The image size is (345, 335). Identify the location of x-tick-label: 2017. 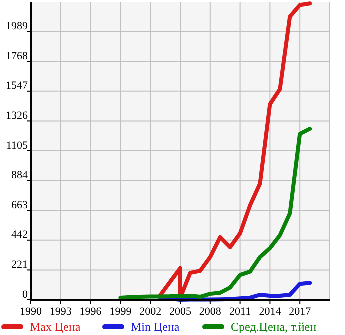
(300, 312).